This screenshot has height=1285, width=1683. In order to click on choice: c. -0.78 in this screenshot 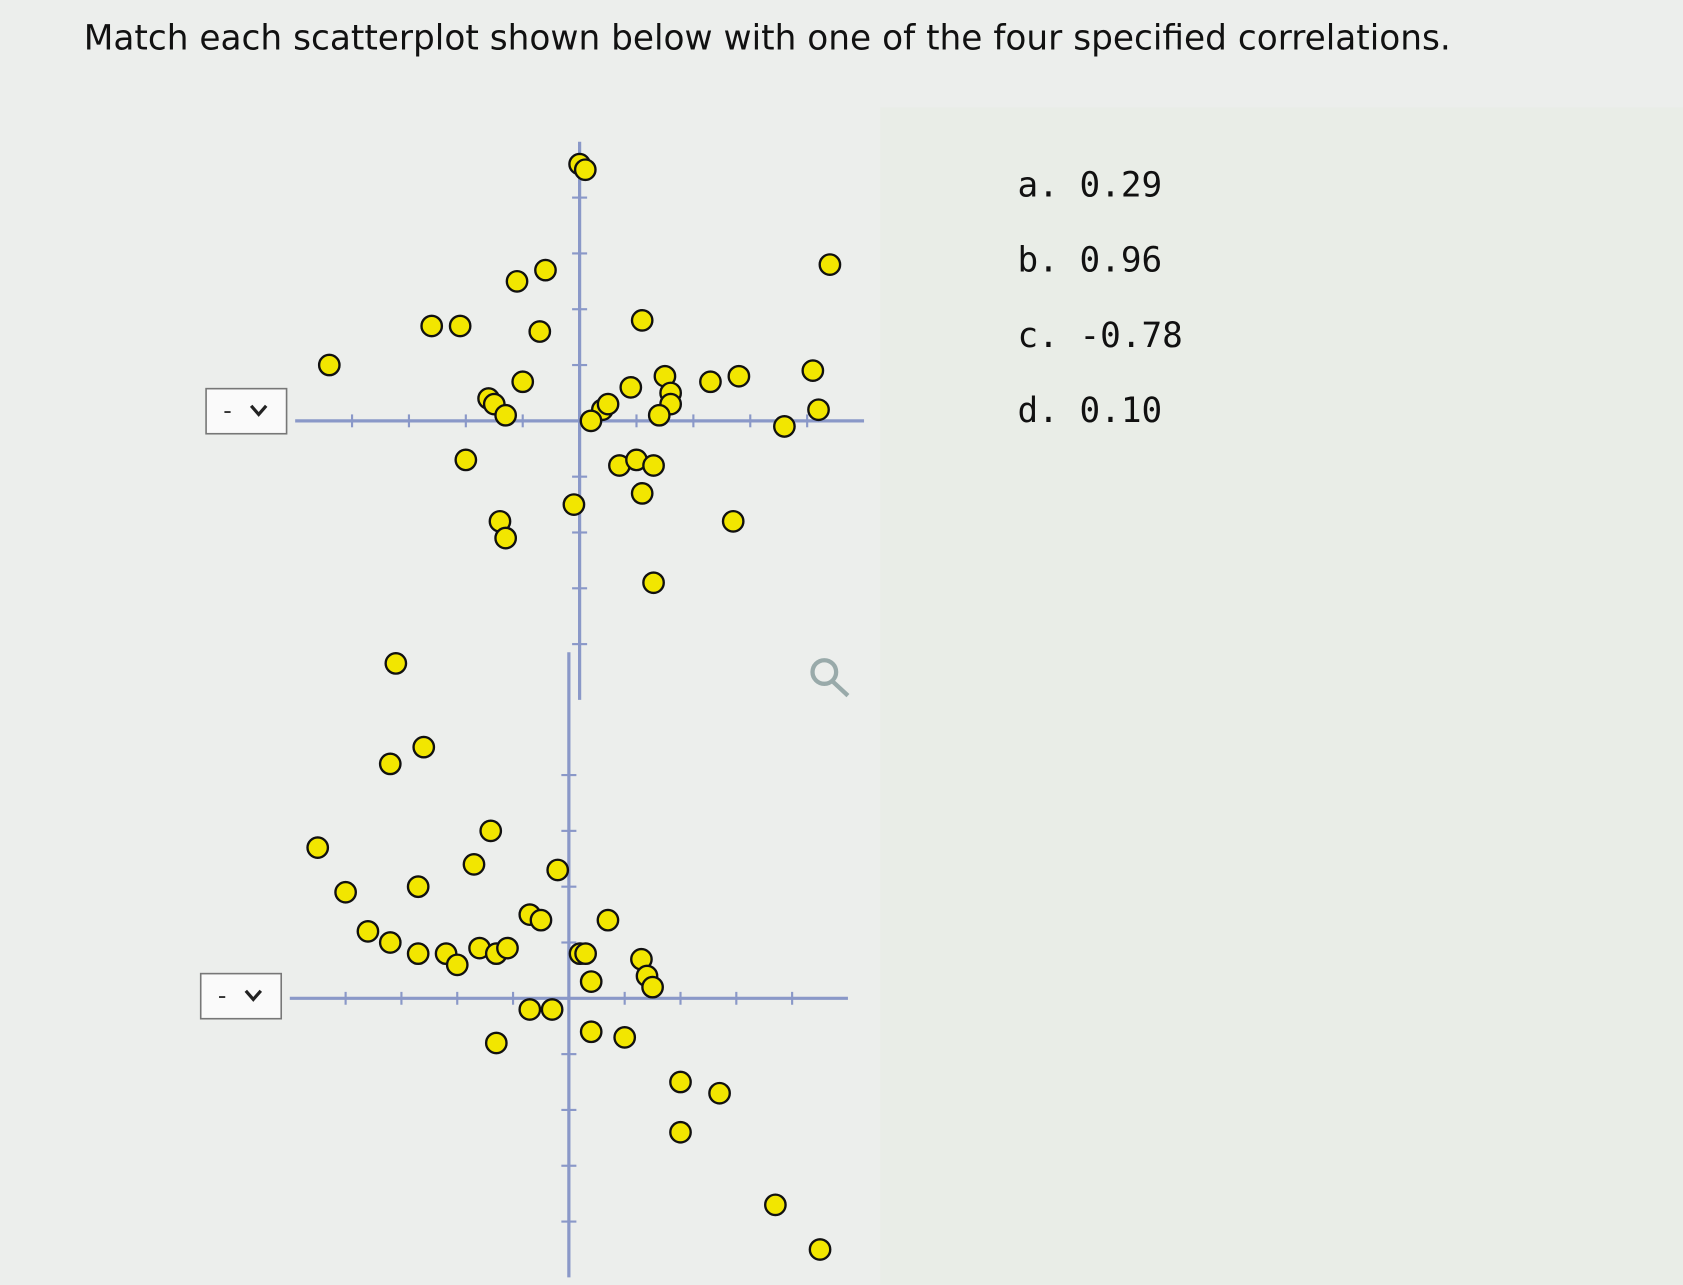, I will do `click(1100, 336)`.